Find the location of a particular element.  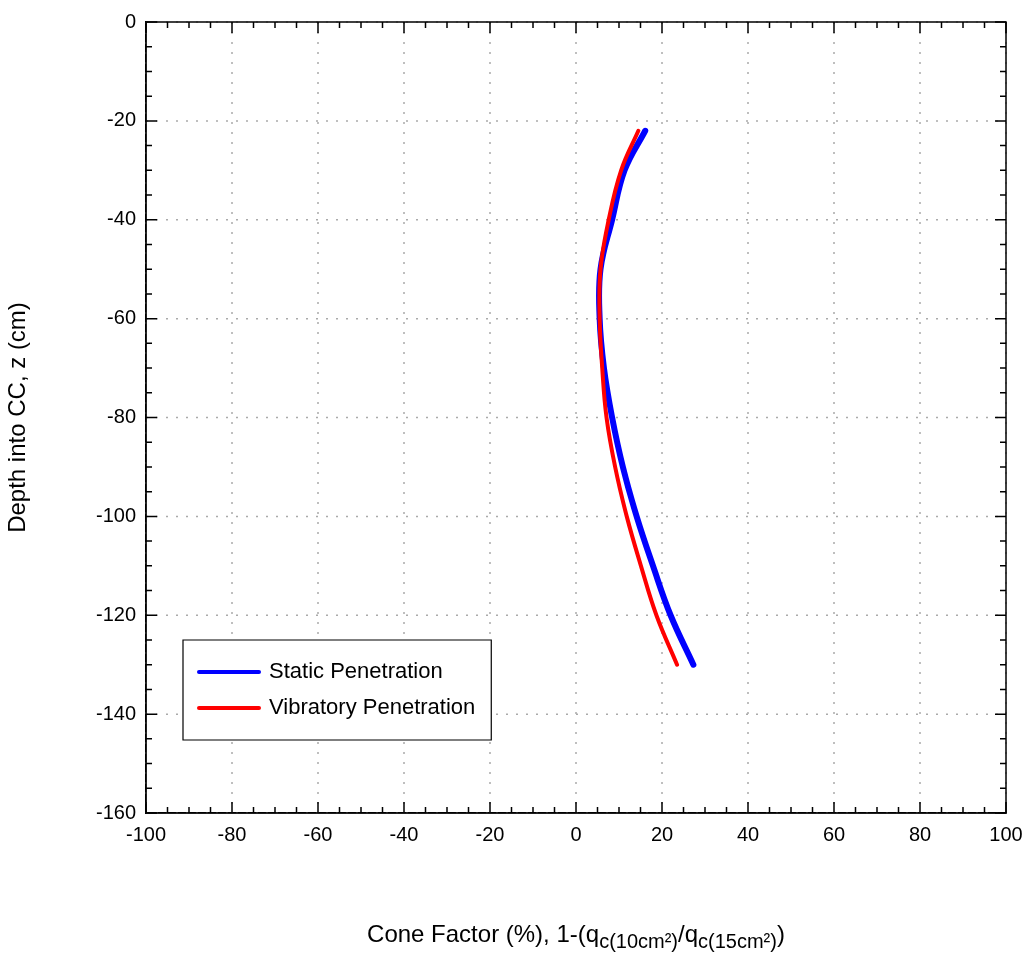

y-tick-label: -100 is located at coordinates (115, 514).